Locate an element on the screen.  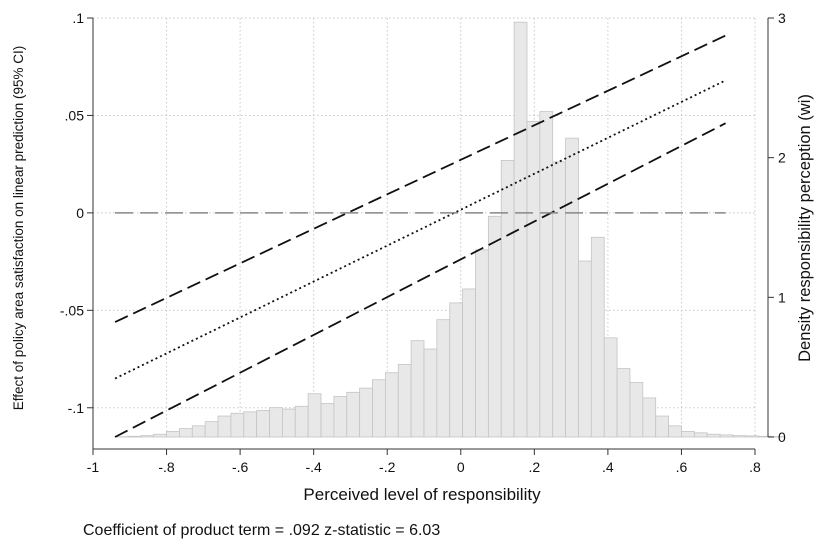
x-tick-label: -.6 is located at coordinates (240, 467).